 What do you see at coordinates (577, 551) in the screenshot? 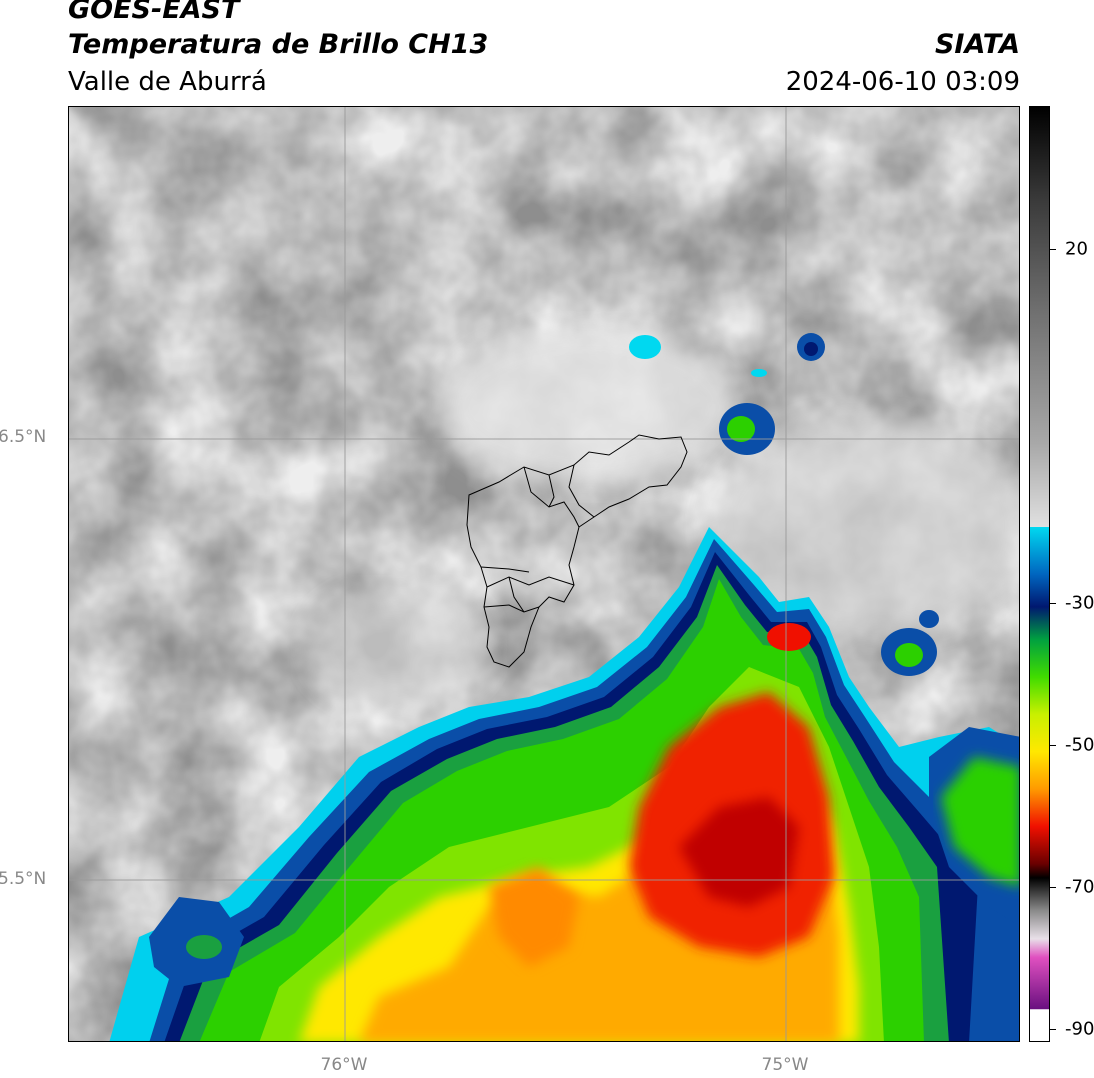
I see `municipal-boundaries` at bounding box center [577, 551].